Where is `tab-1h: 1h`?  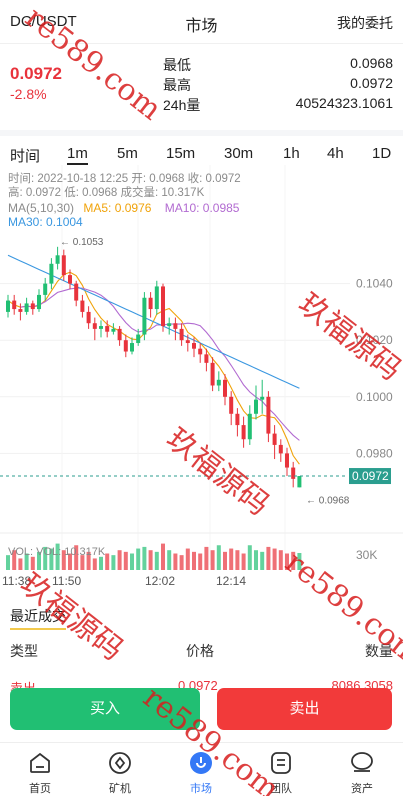
tab-1h: 1h is located at coordinates (291, 153).